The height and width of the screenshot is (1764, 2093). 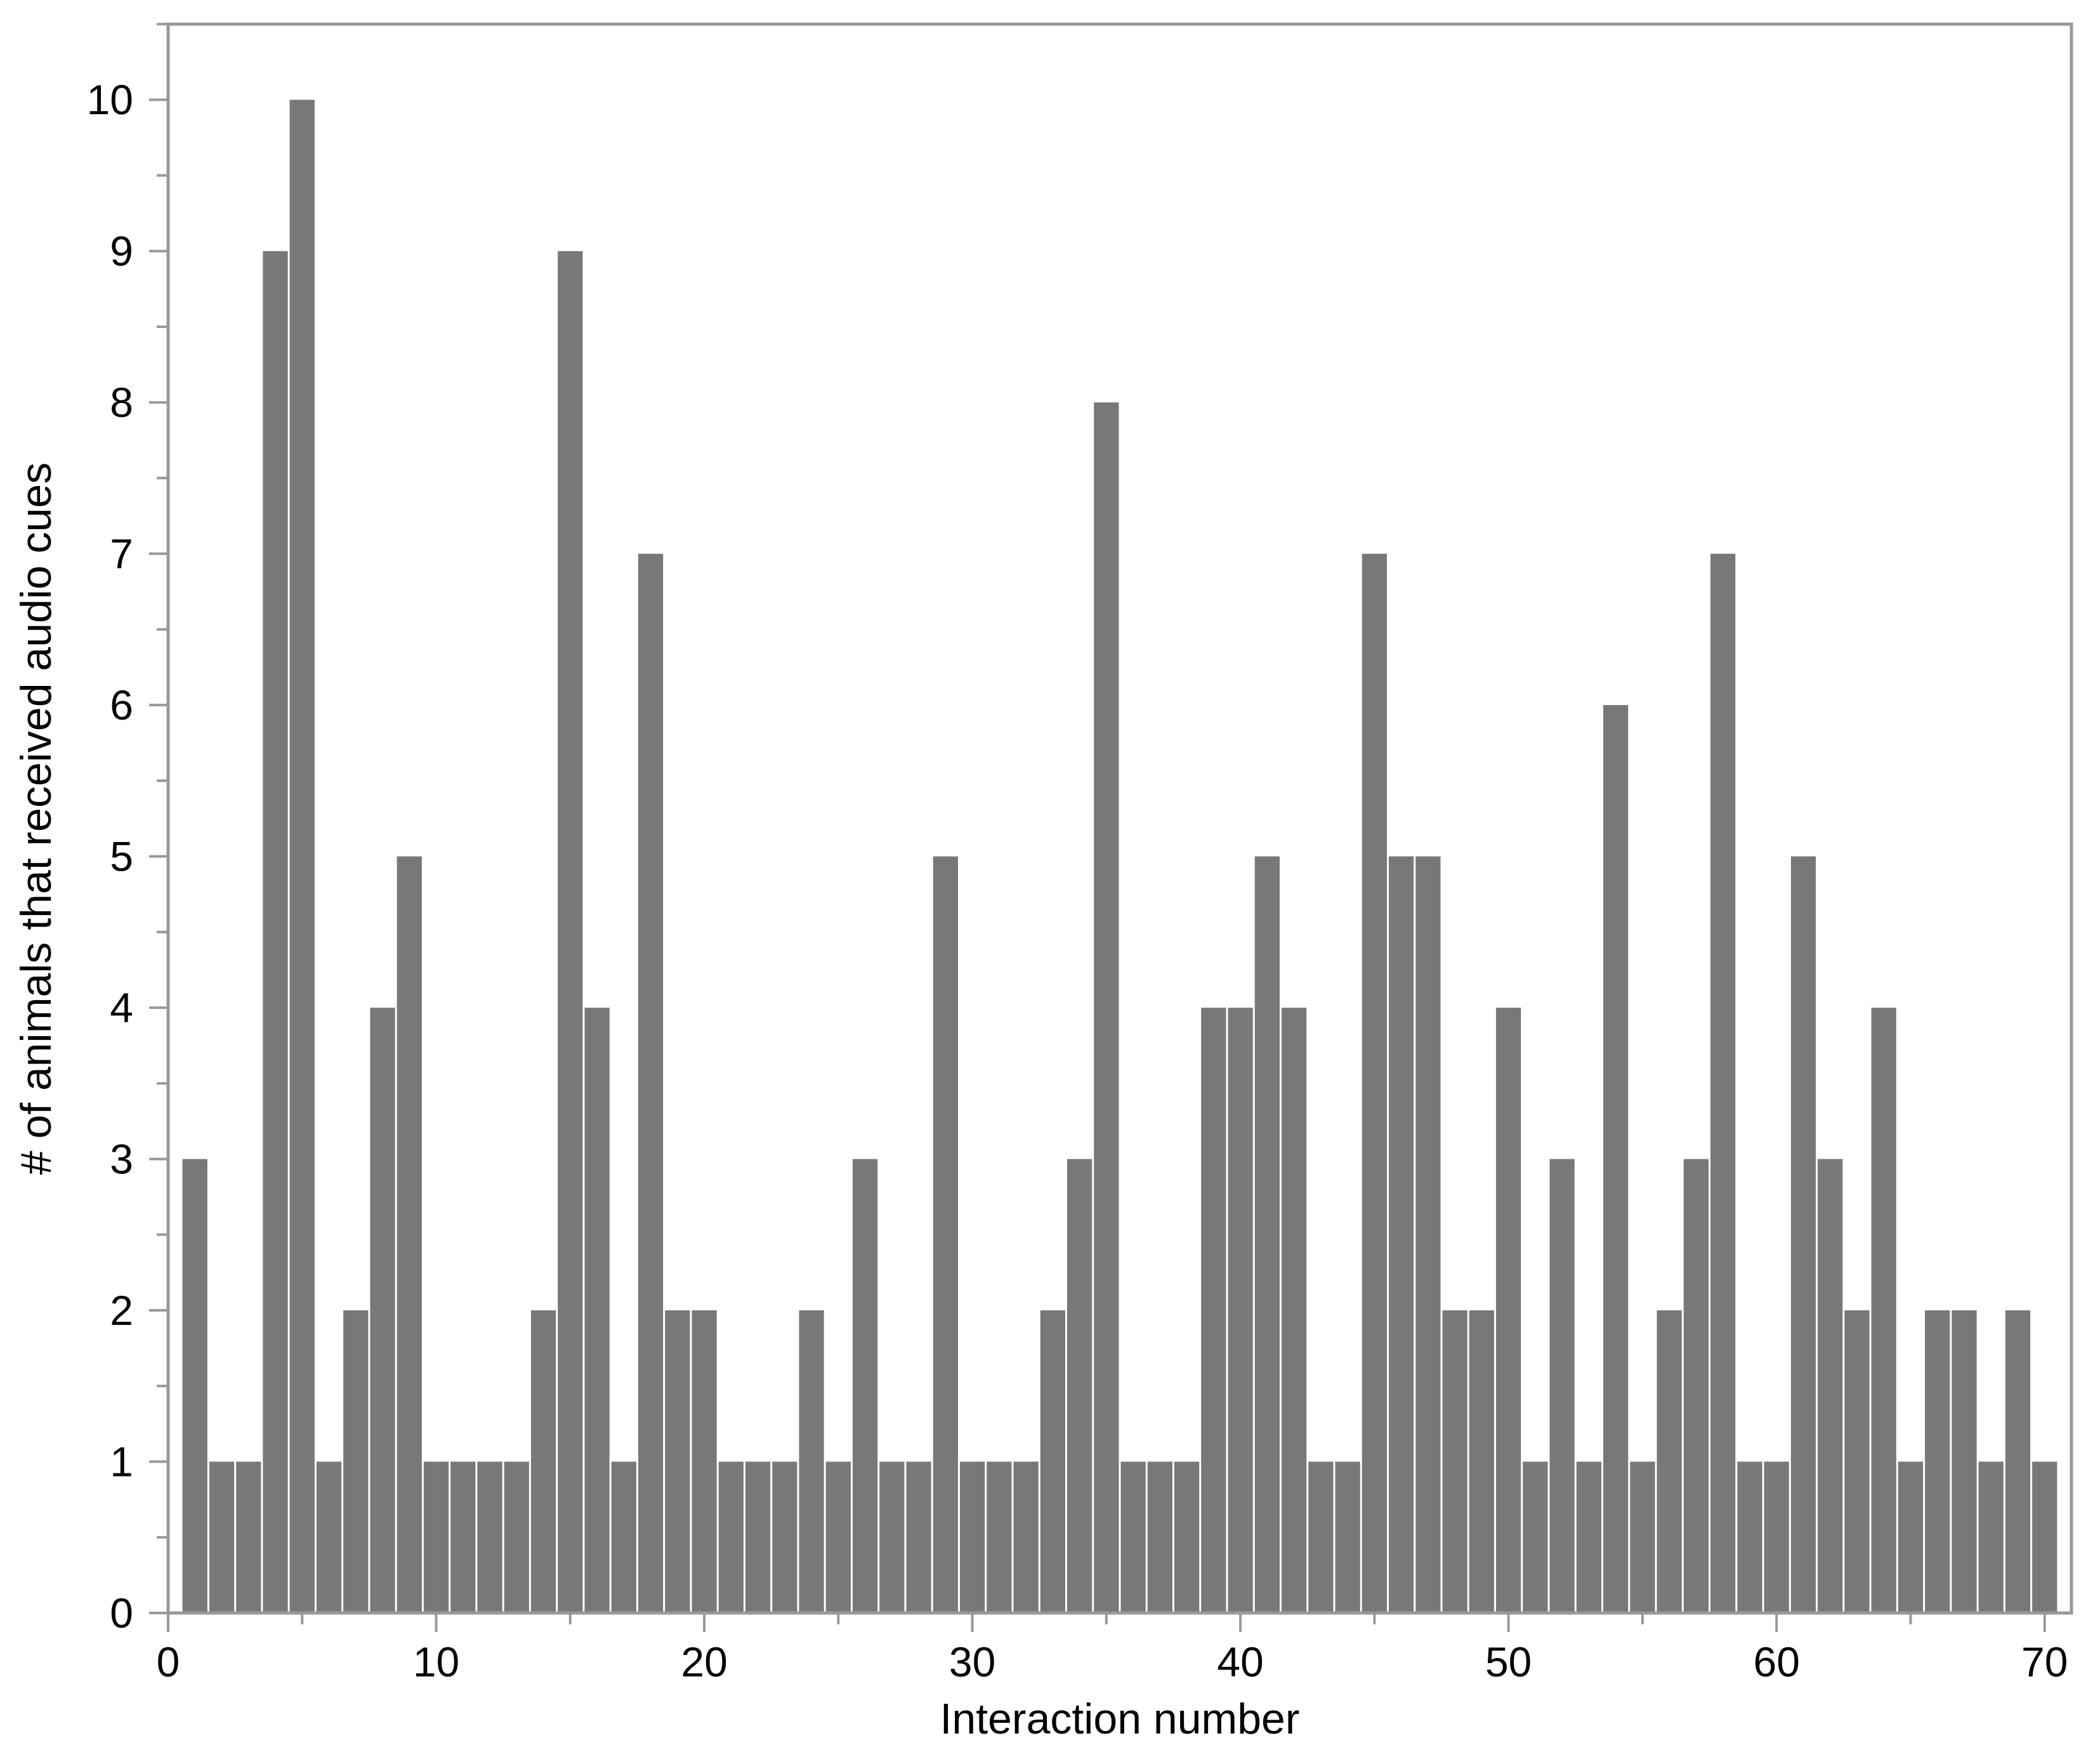 I want to click on y-tick-label: 5, so click(x=122, y=856).